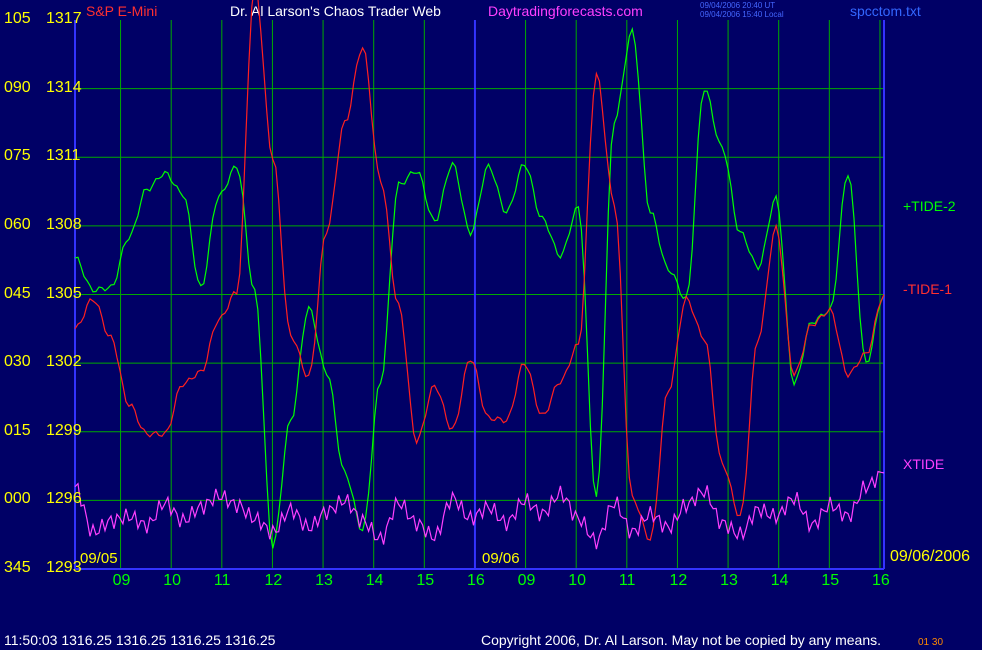 The image size is (982, 650). Describe the element at coordinates (930, 556) in the screenshot. I see `end-date-label: 09/06/2006` at that location.